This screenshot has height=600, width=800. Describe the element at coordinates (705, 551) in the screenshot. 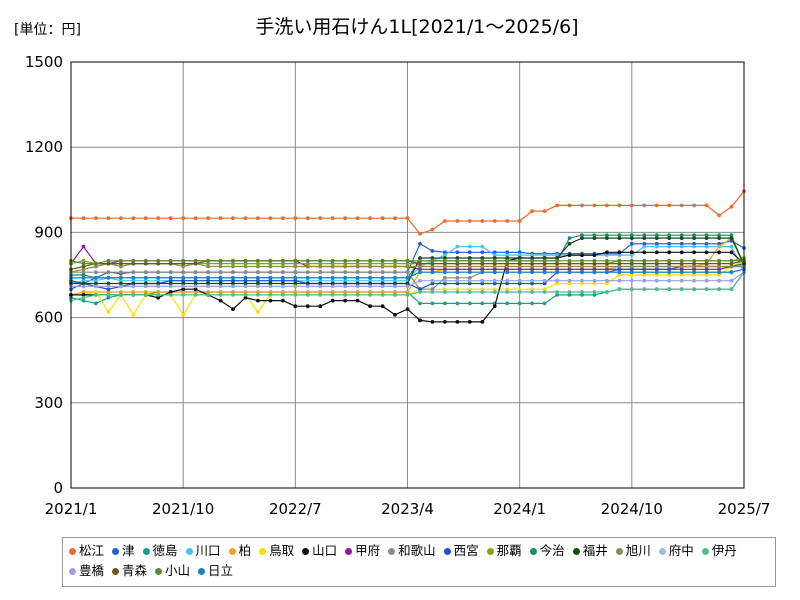

I see `legend-marker-icon` at that location.